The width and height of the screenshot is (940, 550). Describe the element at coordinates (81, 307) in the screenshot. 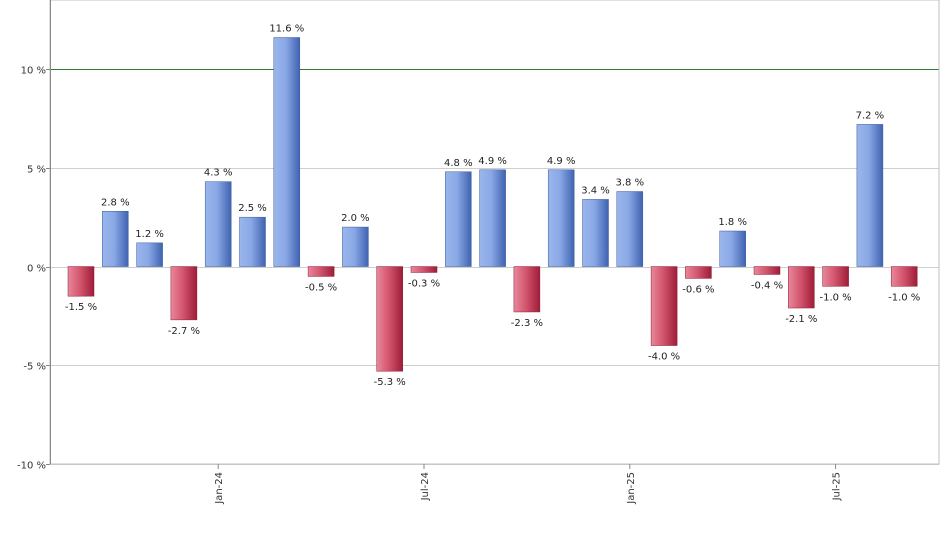

I see `data-label: -1.5 %` at that location.